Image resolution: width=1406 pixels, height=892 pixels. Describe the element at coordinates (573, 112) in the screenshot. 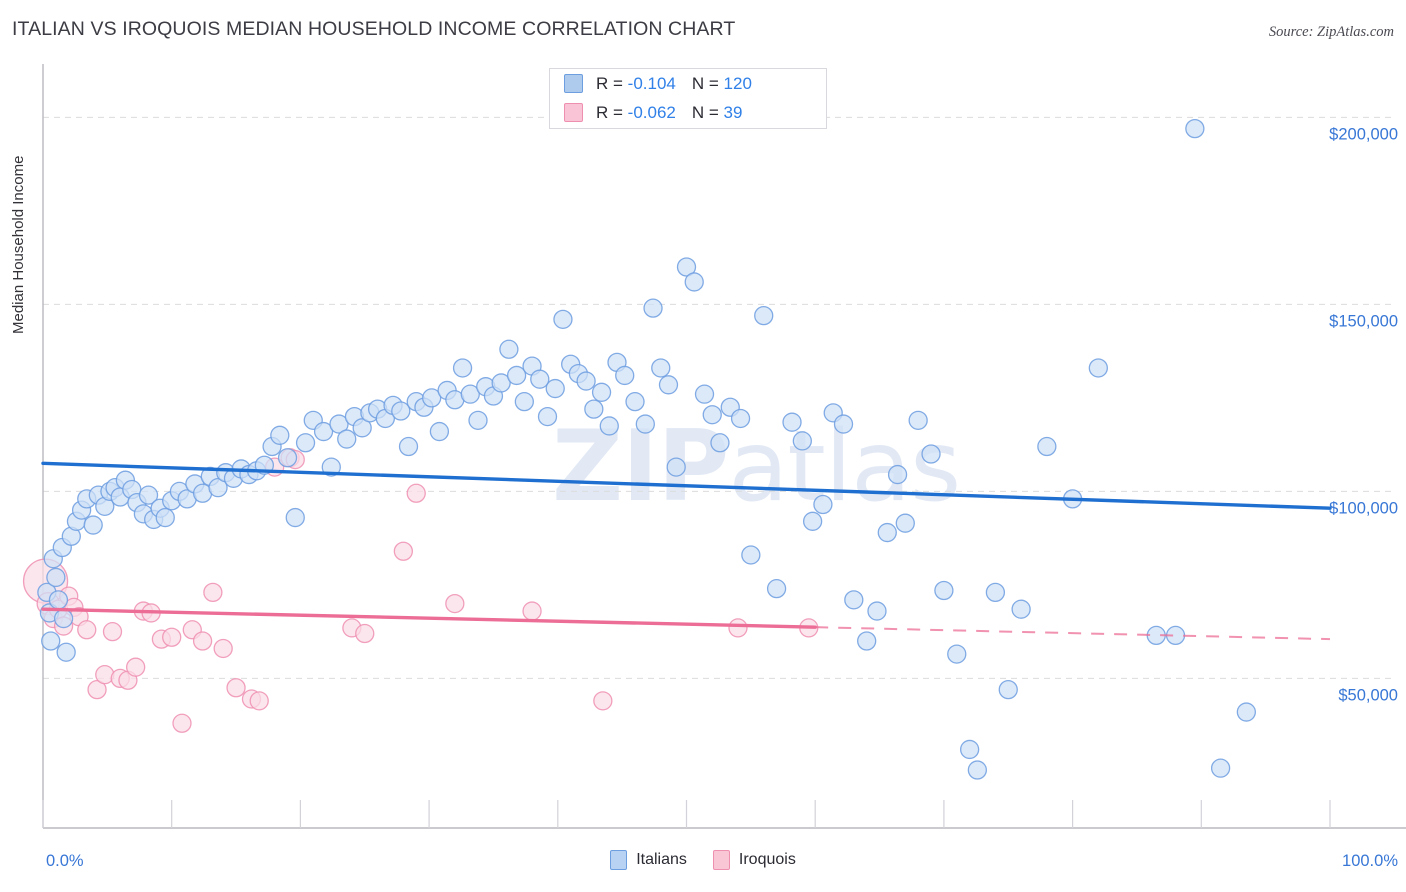

I see `stat-swatch-iroquois` at that location.